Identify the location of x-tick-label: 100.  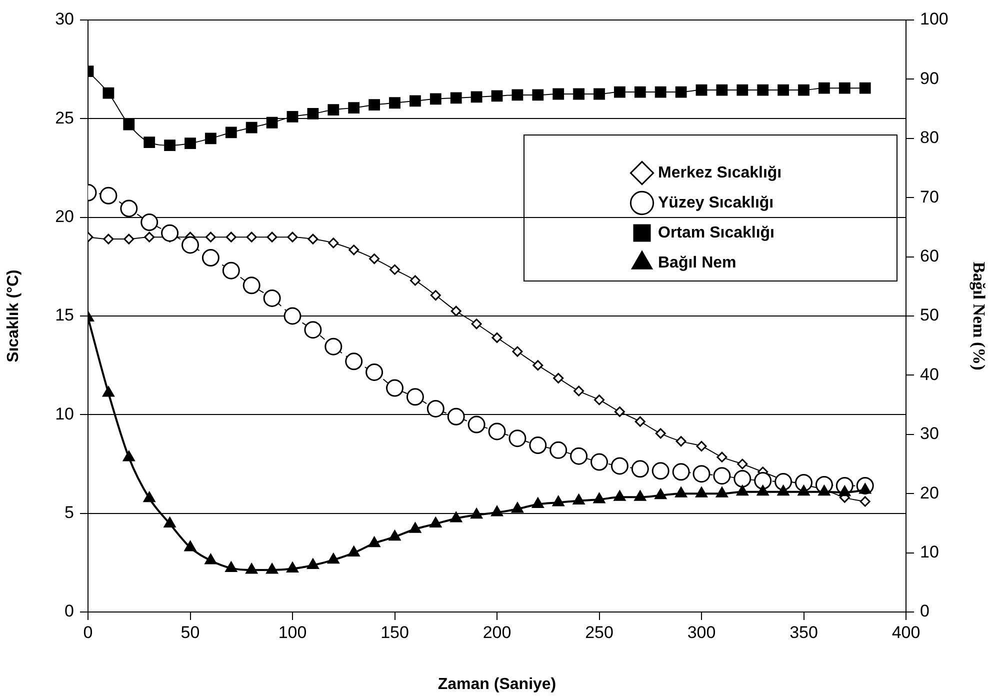
(292, 632).